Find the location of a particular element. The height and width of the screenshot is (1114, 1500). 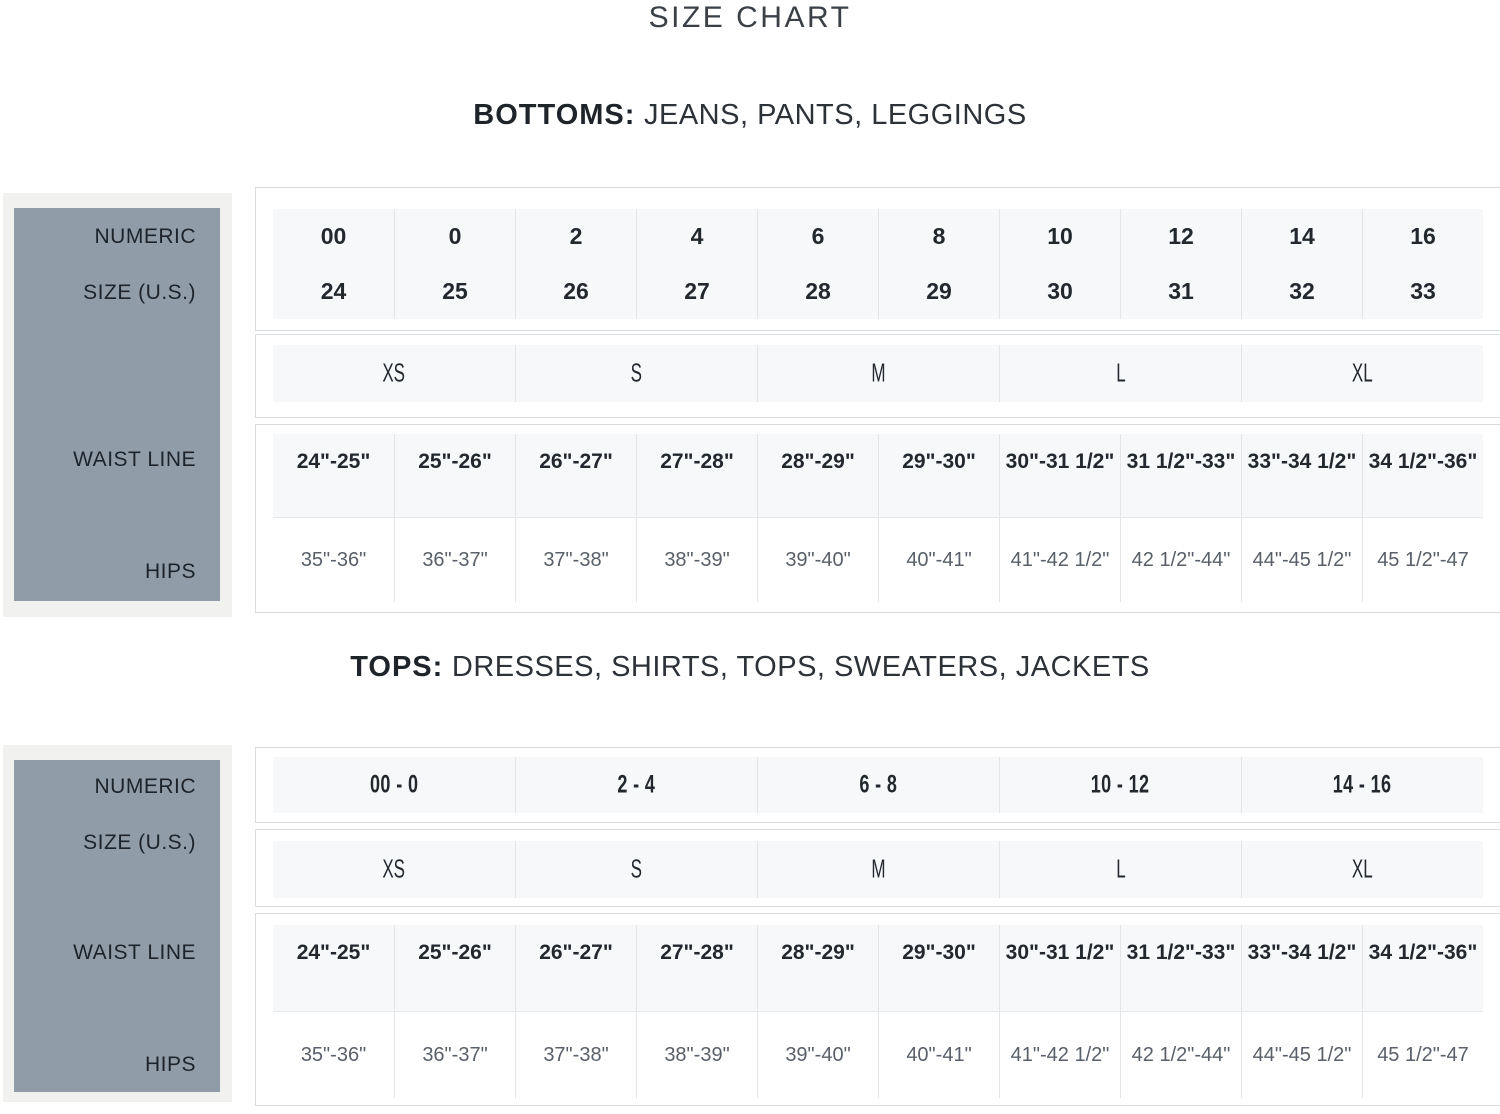

tops-hips-cell-value: 37"-38" is located at coordinates (576, 1054).